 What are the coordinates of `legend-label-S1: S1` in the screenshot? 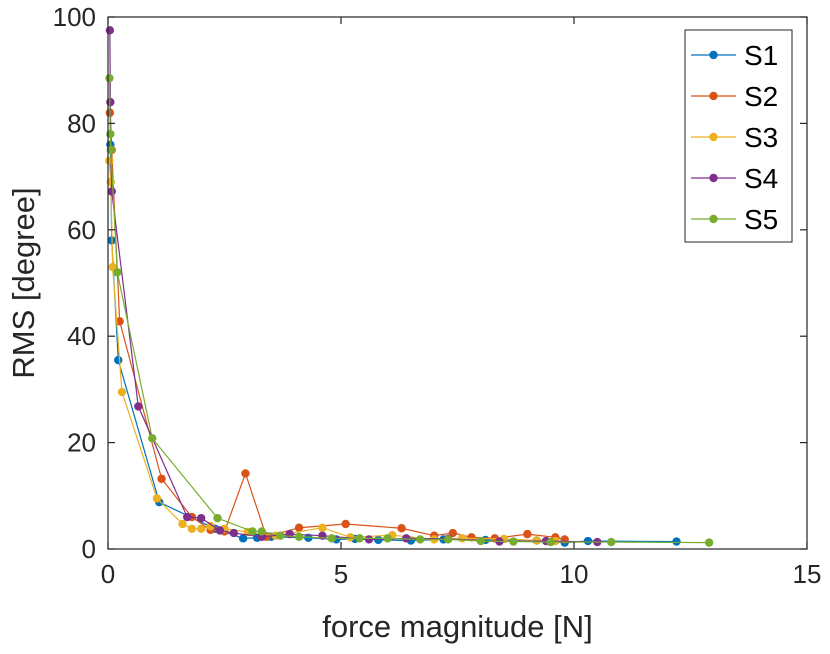 It's located at (761, 55).